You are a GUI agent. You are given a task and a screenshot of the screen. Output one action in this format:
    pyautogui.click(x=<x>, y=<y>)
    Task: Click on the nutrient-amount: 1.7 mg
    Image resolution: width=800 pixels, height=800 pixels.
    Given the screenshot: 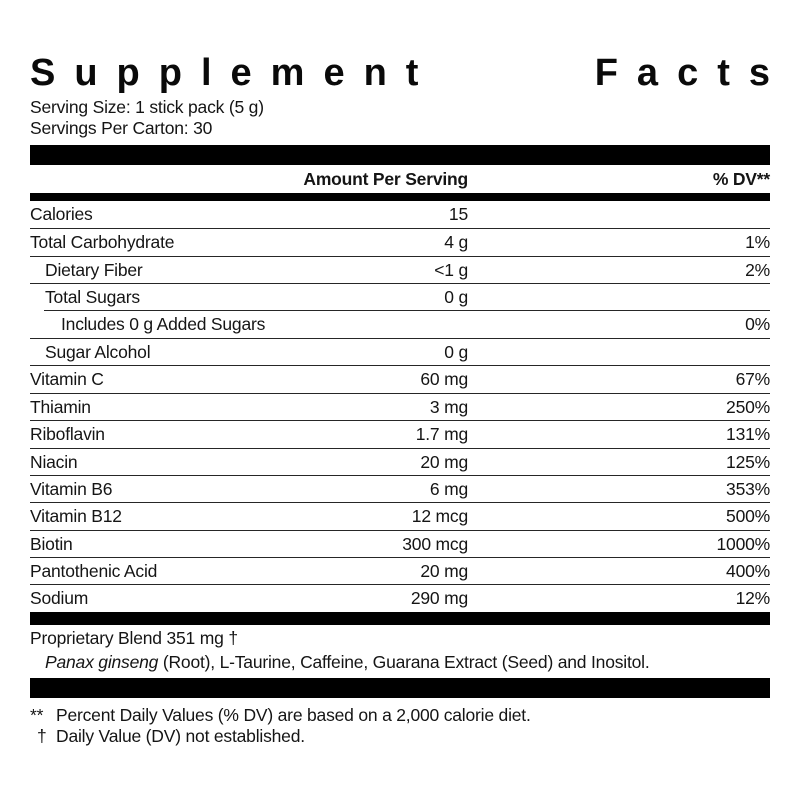 What is the action you would take?
    pyautogui.click(x=442, y=434)
    